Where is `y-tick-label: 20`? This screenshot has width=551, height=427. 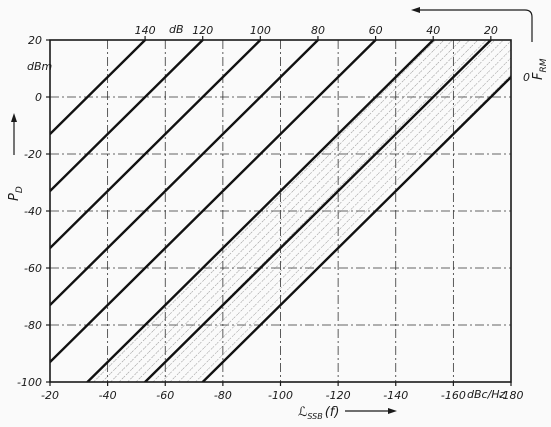 y-tick-label: 20 is located at coordinates (35, 40).